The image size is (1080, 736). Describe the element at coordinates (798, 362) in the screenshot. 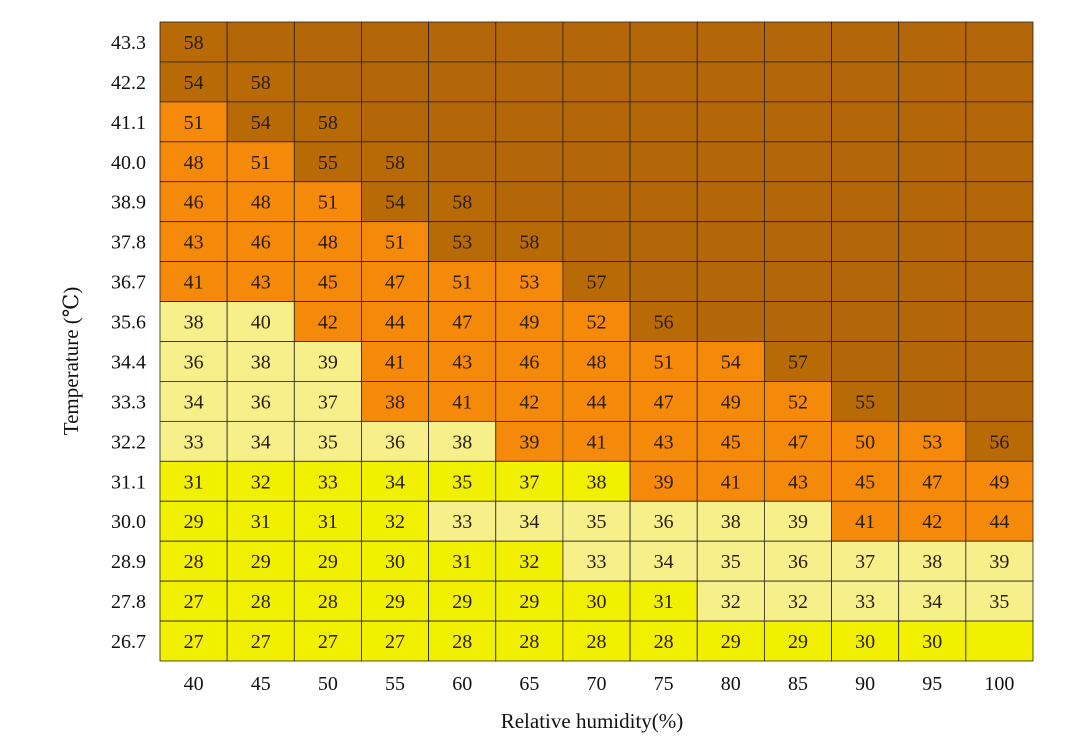

I see `cell-value-label: 57` at that location.